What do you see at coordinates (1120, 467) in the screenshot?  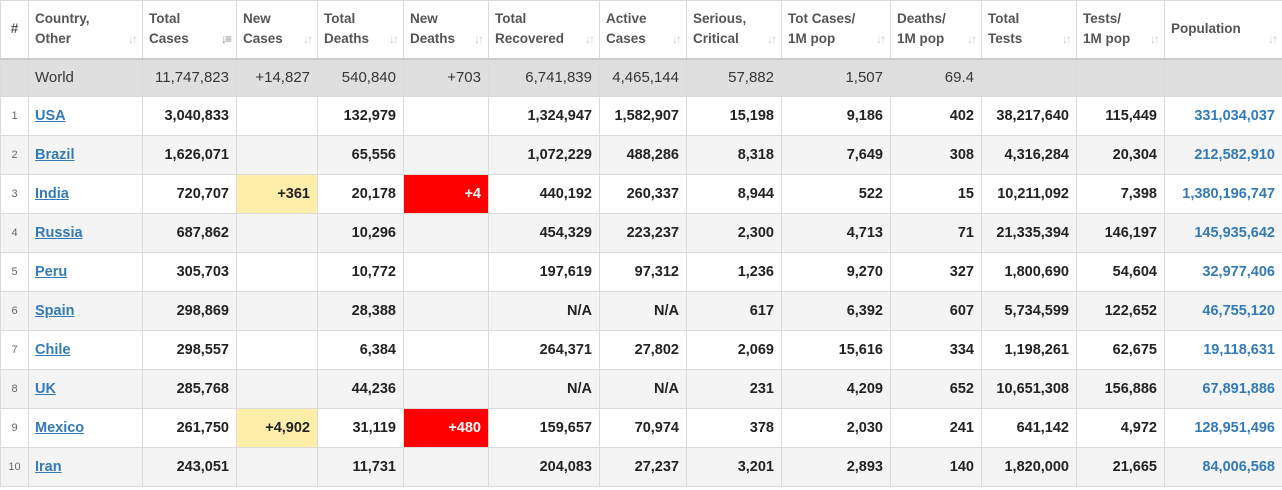 I see `cell-tests-per-1m: 21,665` at bounding box center [1120, 467].